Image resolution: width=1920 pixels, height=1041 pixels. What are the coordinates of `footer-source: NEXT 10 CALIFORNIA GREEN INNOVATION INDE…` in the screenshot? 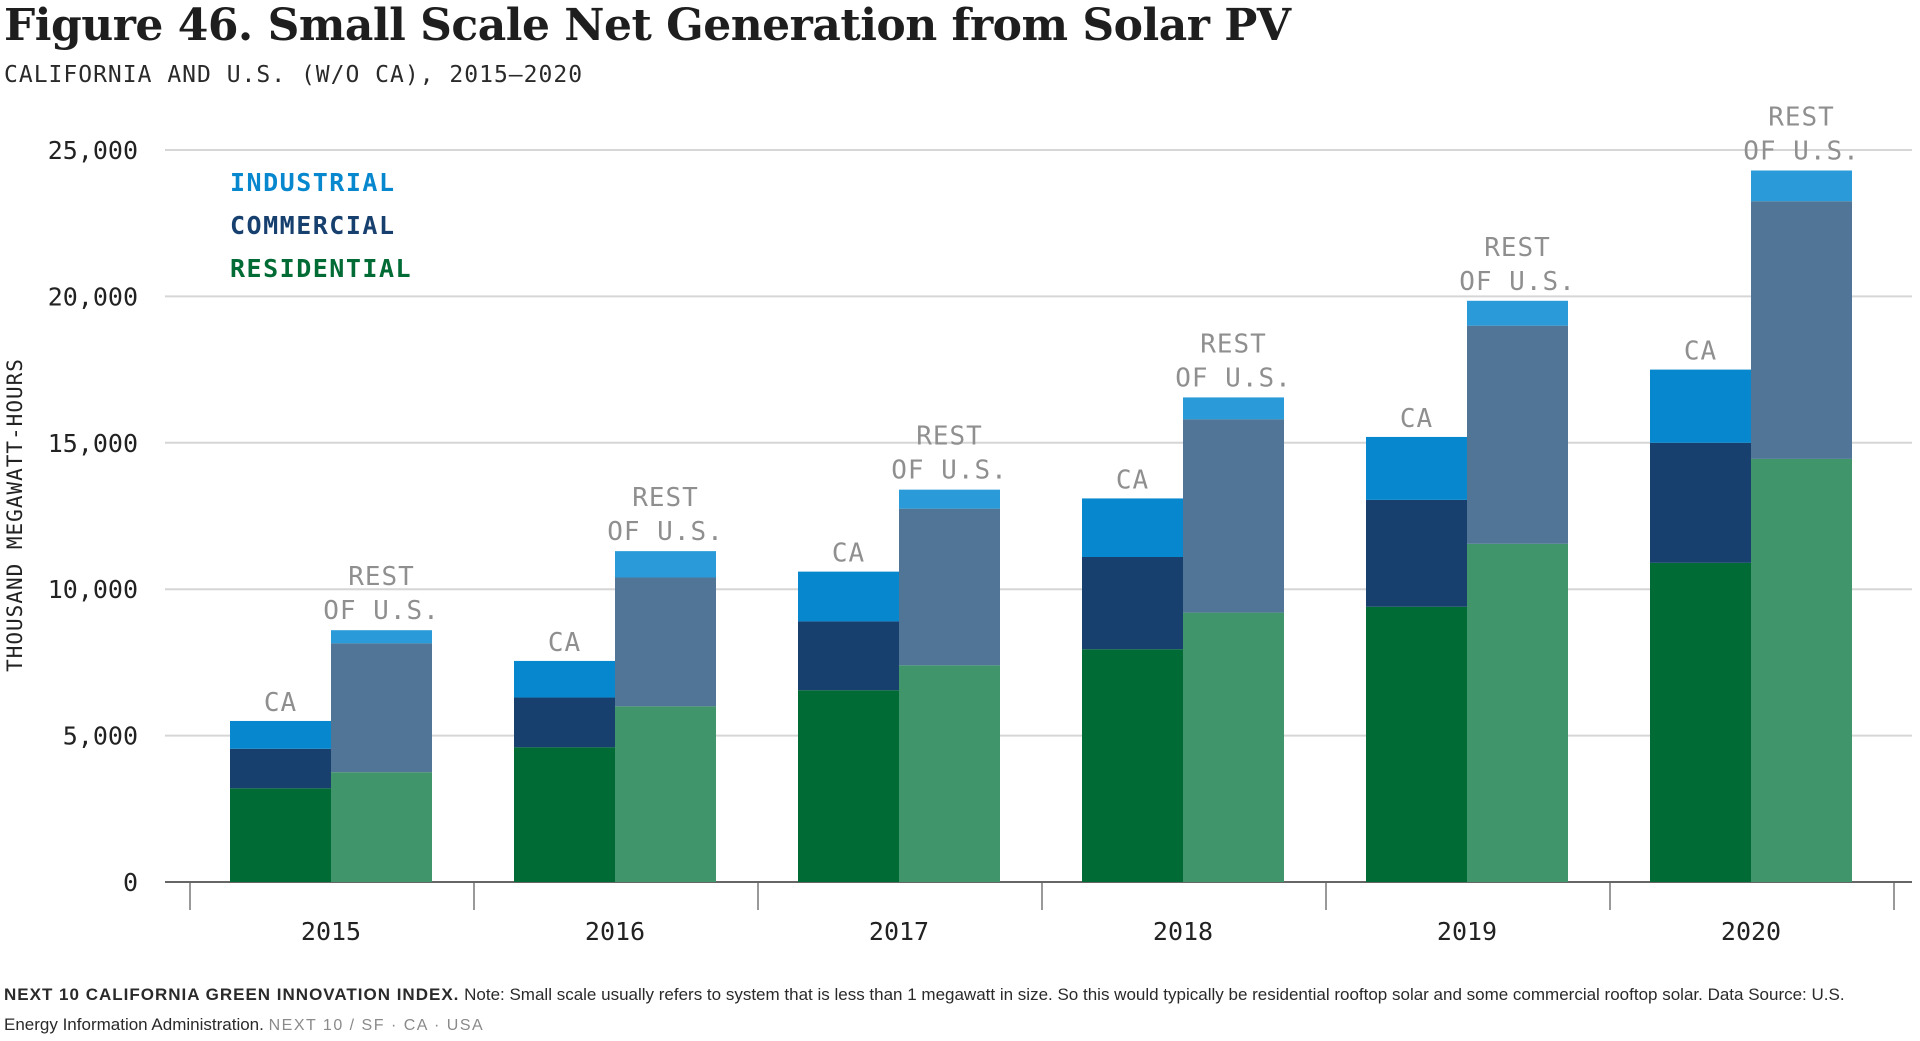 It's located at (232, 994).